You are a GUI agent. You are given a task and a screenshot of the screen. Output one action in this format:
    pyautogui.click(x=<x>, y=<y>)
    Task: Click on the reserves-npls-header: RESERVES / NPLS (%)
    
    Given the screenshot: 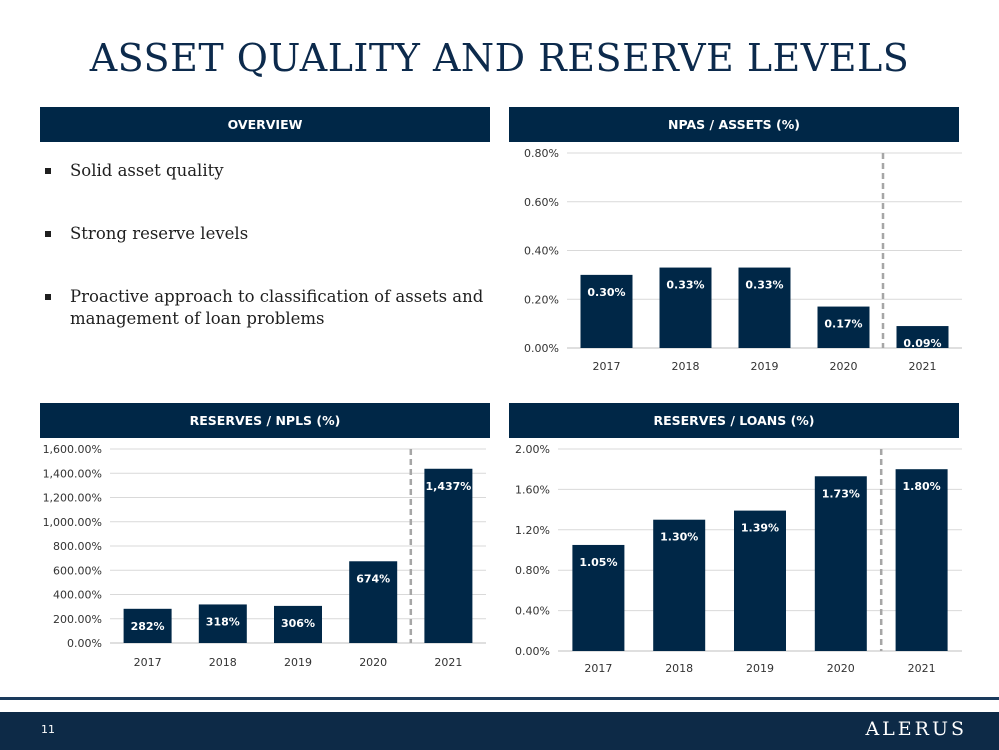 What is the action you would take?
    pyautogui.click(x=265, y=420)
    